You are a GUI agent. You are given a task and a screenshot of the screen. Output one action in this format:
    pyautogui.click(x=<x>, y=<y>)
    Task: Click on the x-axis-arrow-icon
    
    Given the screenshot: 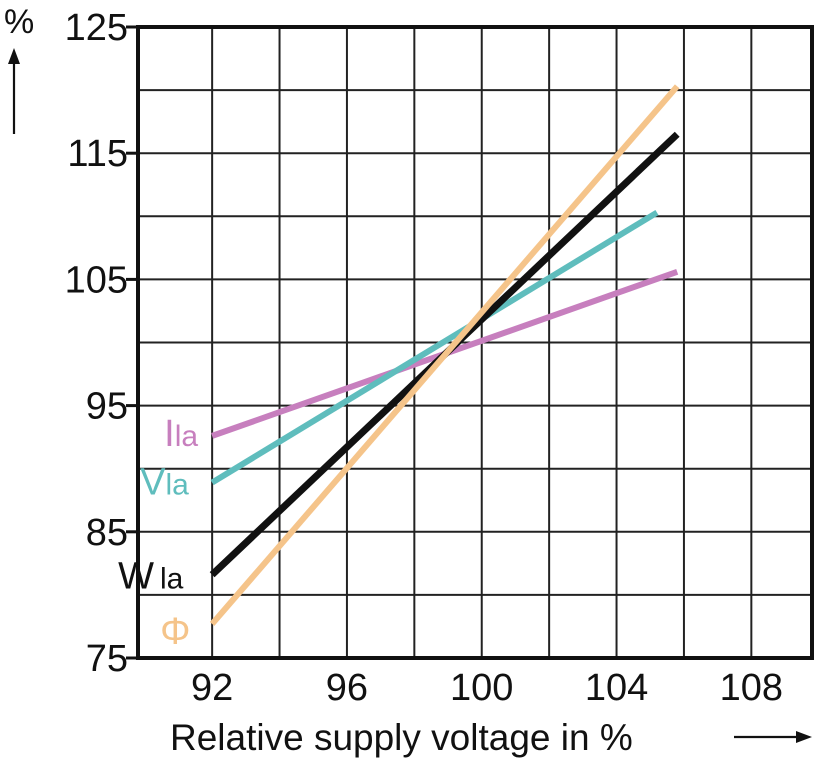 What is the action you would take?
    pyautogui.click(x=773, y=737)
    